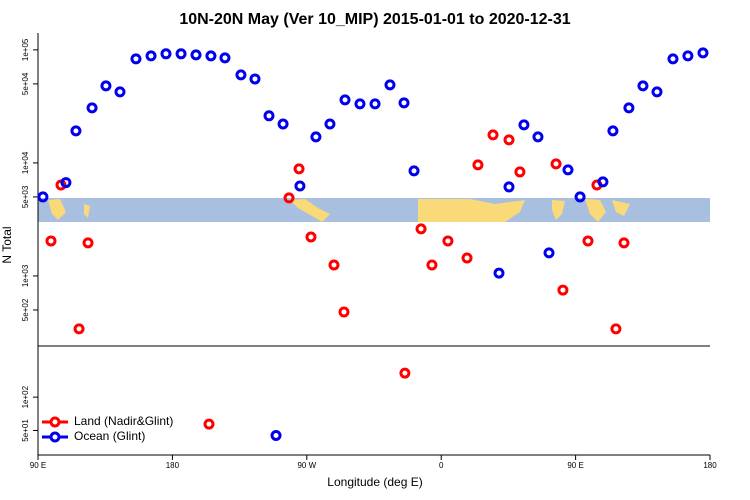 The height and width of the screenshot is (500, 750). I want to click on legend-label: Land (Nadir&Glint), so click(123, 421).